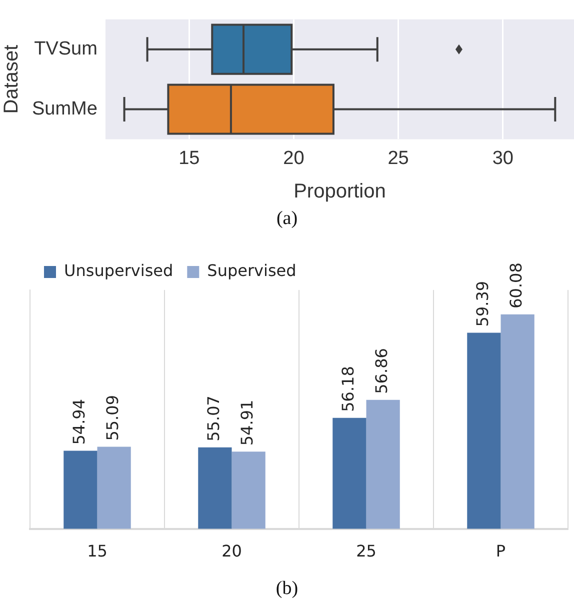  I want to click on y-tick-label: TVSum, so click(66, 49).